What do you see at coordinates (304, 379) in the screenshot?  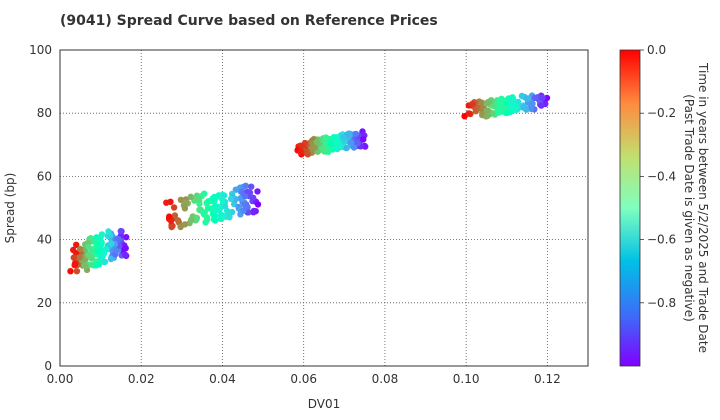 I see `x-axis-ticks: 0.00 0.02 0.04 0.06 0.08 0.10 0.12` at bounding box center [304, 379].